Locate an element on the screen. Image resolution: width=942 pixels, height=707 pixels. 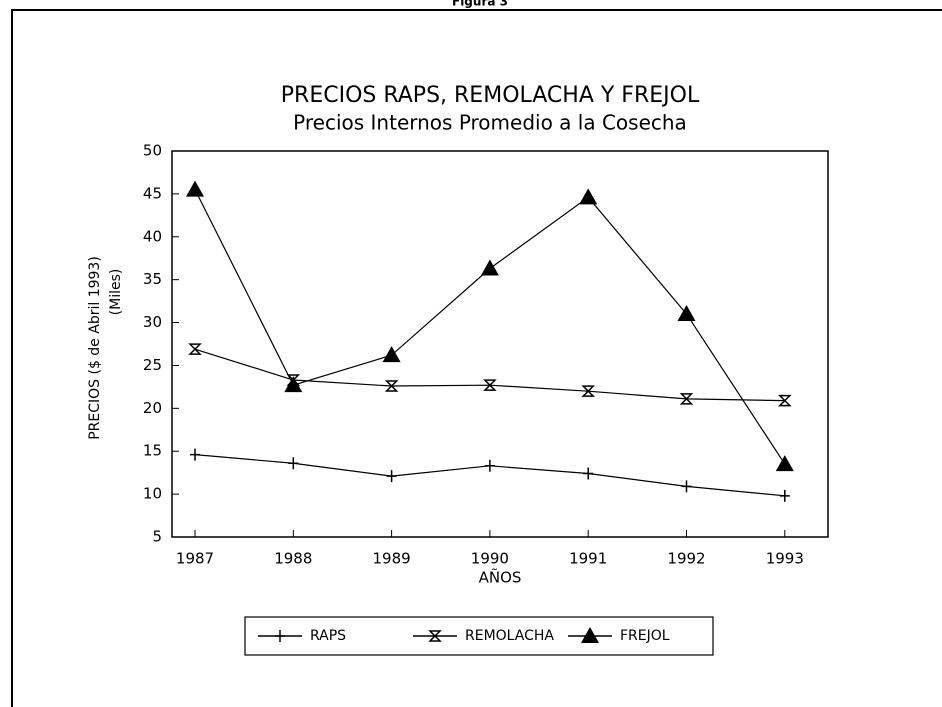
legend-label: RAPS is located at coordinates (328, 636).